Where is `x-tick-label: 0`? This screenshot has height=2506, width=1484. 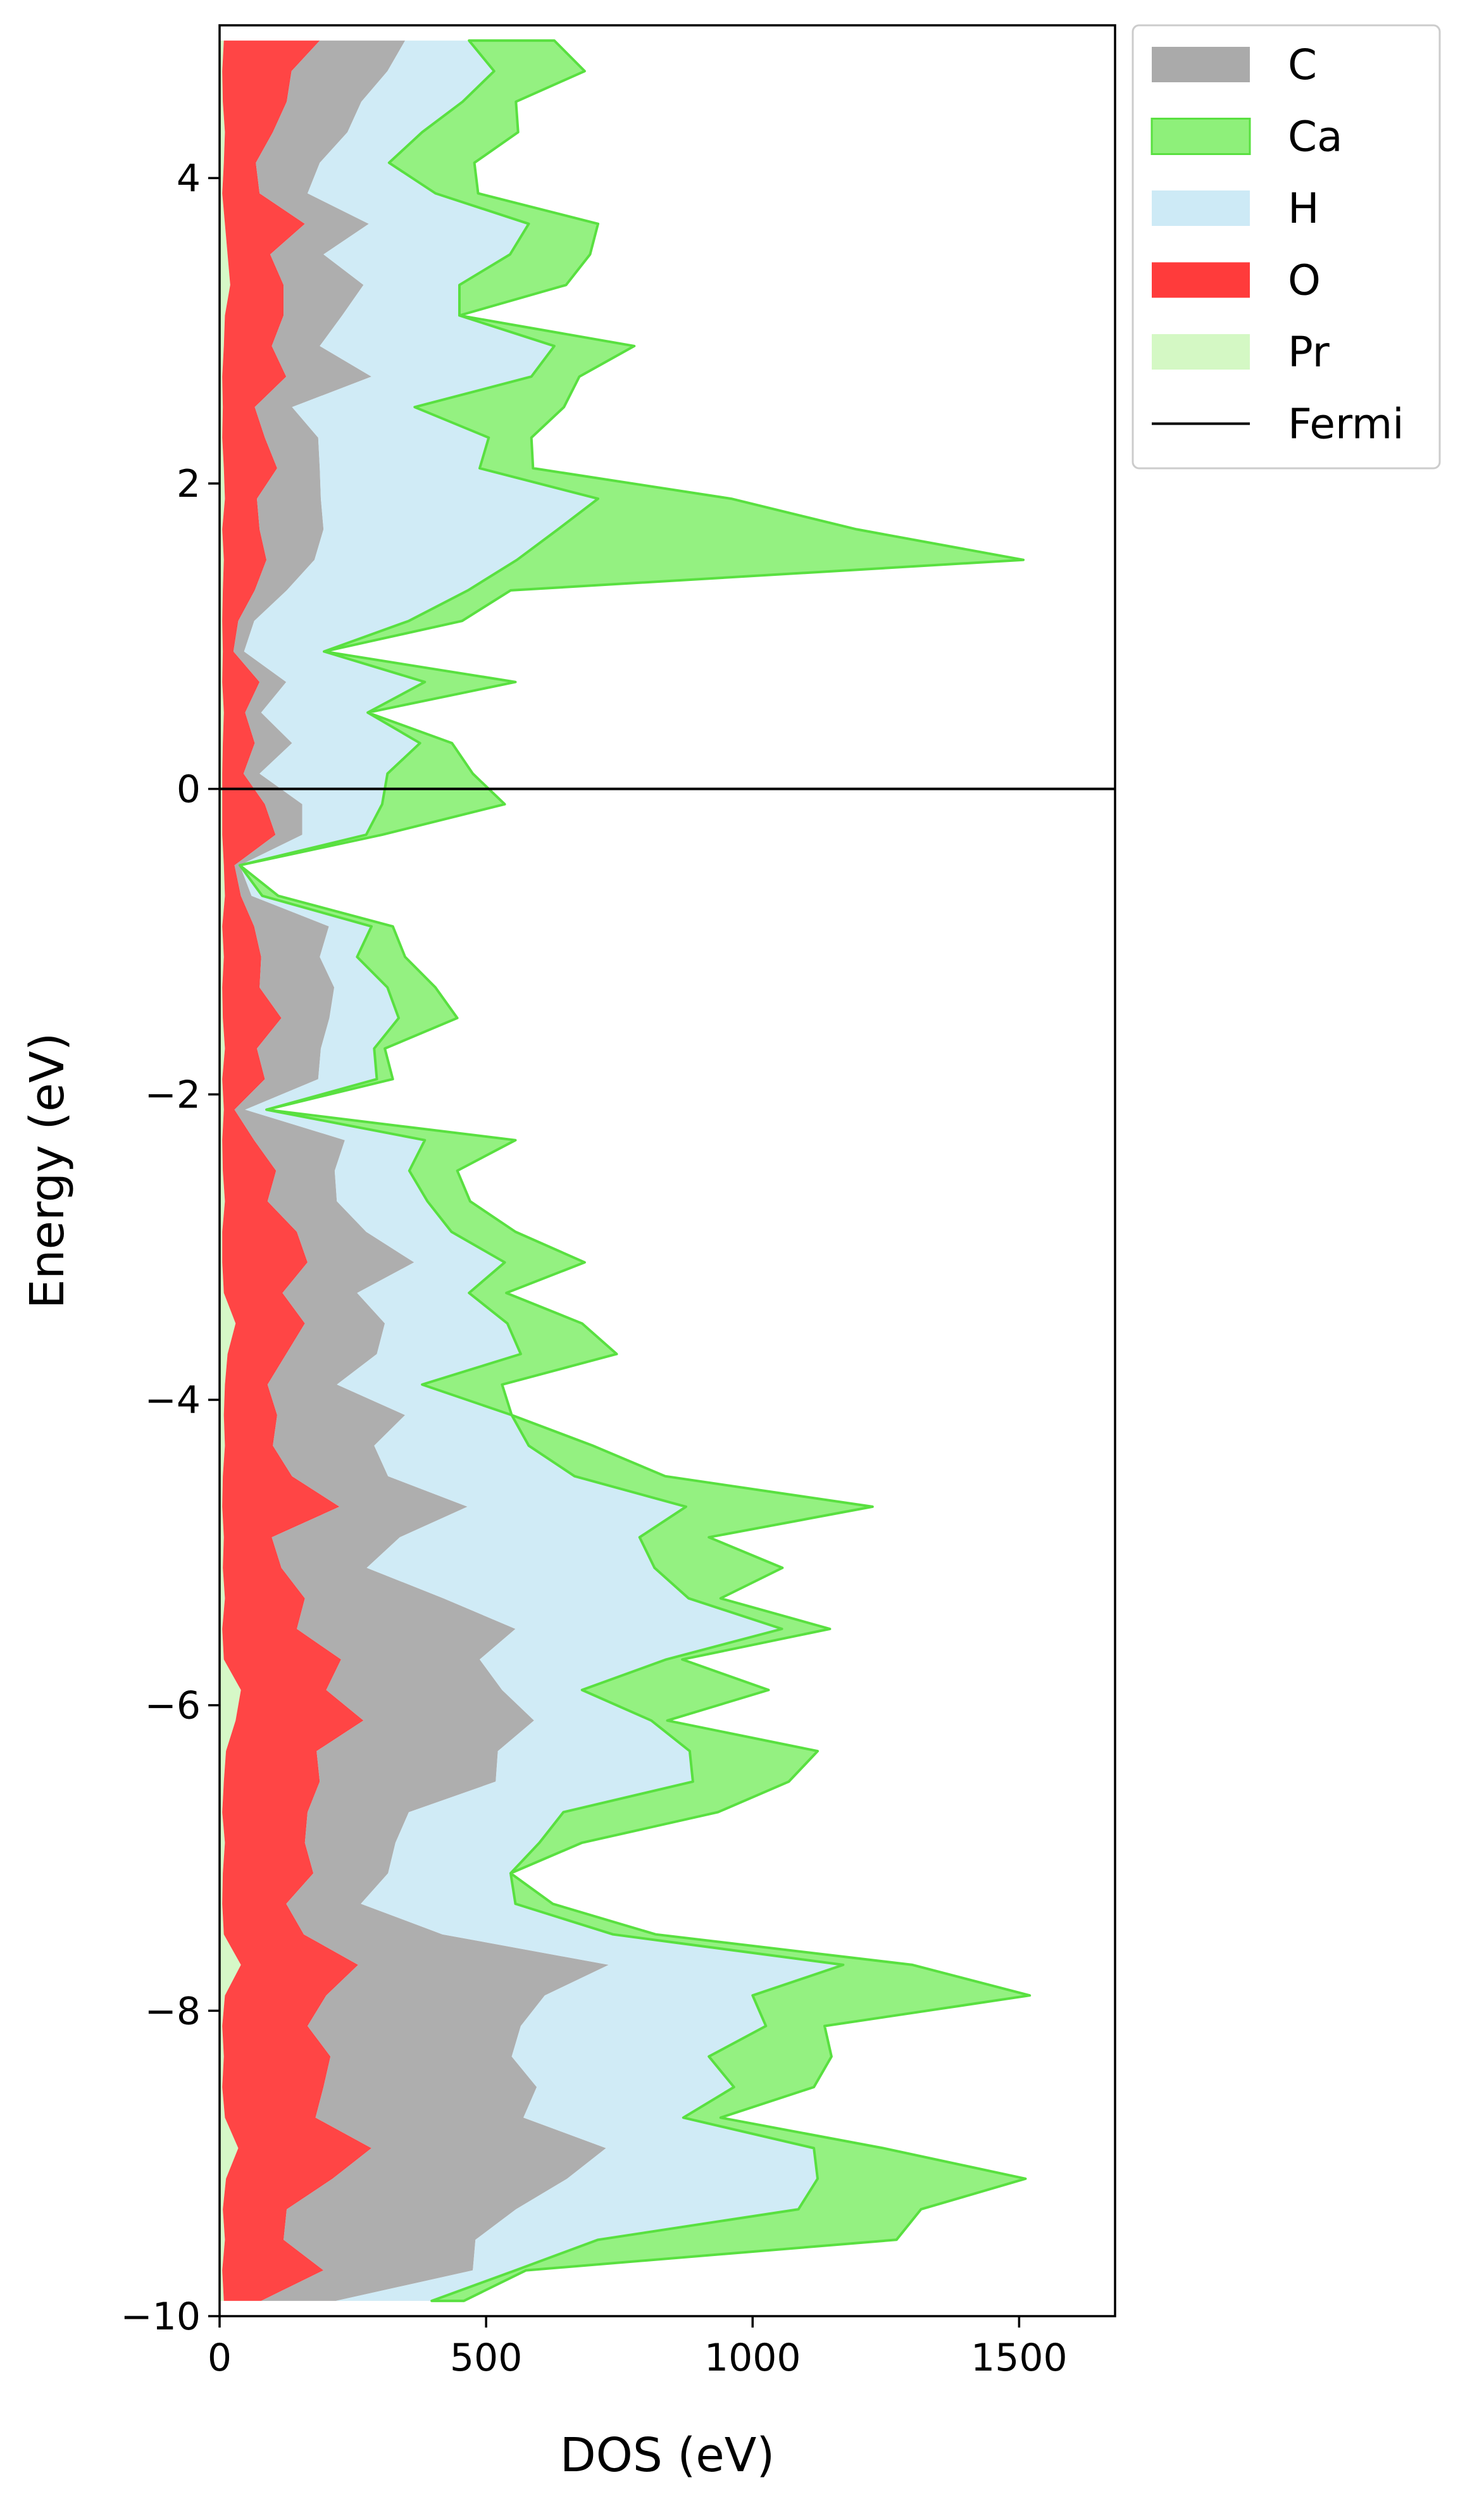 x-tick-label: 0 is located at coordinates (220, 2358).